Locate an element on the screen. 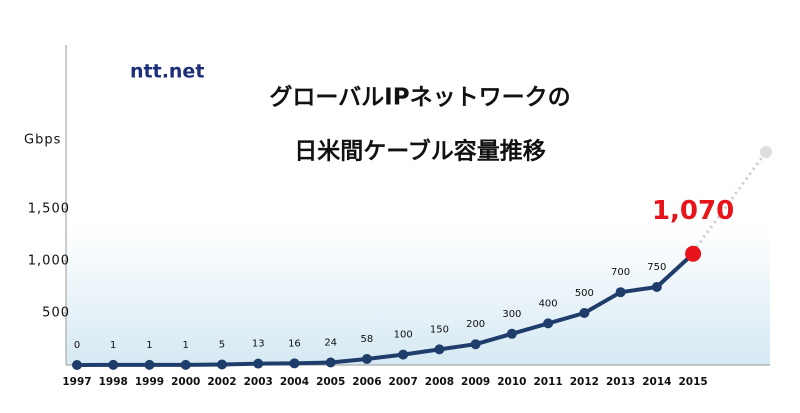  logo: ntt.net is located at coordinates (167, 72).